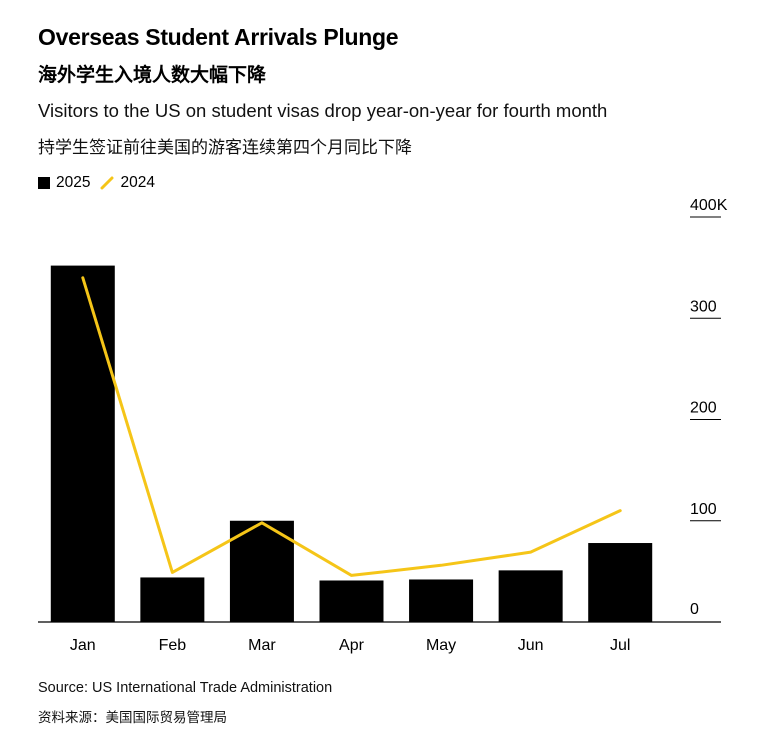  What do you see at coordinates (703, 509) in the screenshot?
I see `y-tick-label: 100` at bounding box center [703, 509].